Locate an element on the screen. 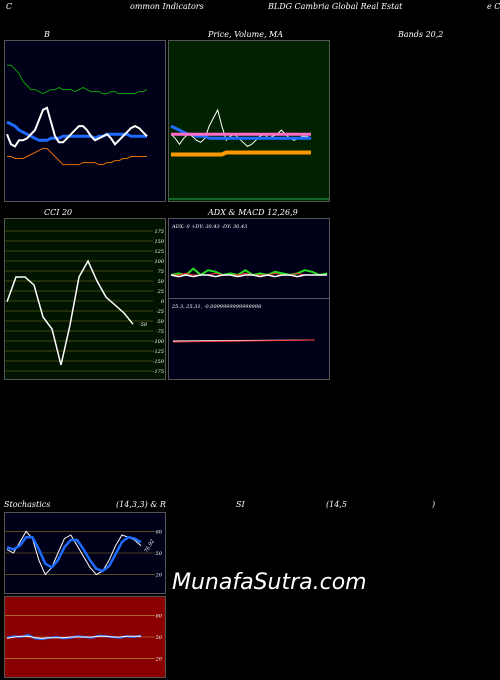 This screenshot has width=500, height=680. macd-panel: 25.3, 25.31, -0.0099999999999998 is located at coordinates (249, 339).